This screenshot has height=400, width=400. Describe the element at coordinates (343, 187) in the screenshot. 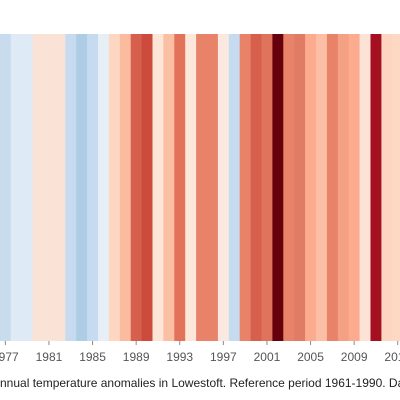

I see `stripe-2008` at that location.